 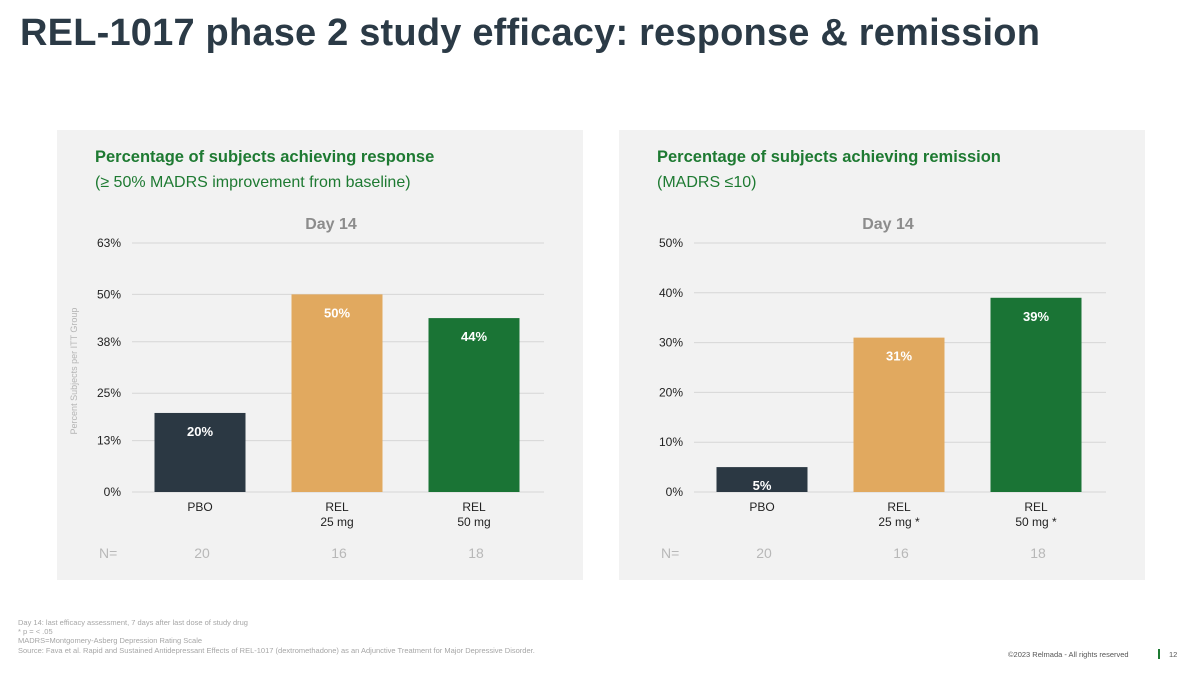 What do you see at coordinates (671, 293) in the screenshot?
I see `y-tick-label: 40%` at bounding box center [671, 293].